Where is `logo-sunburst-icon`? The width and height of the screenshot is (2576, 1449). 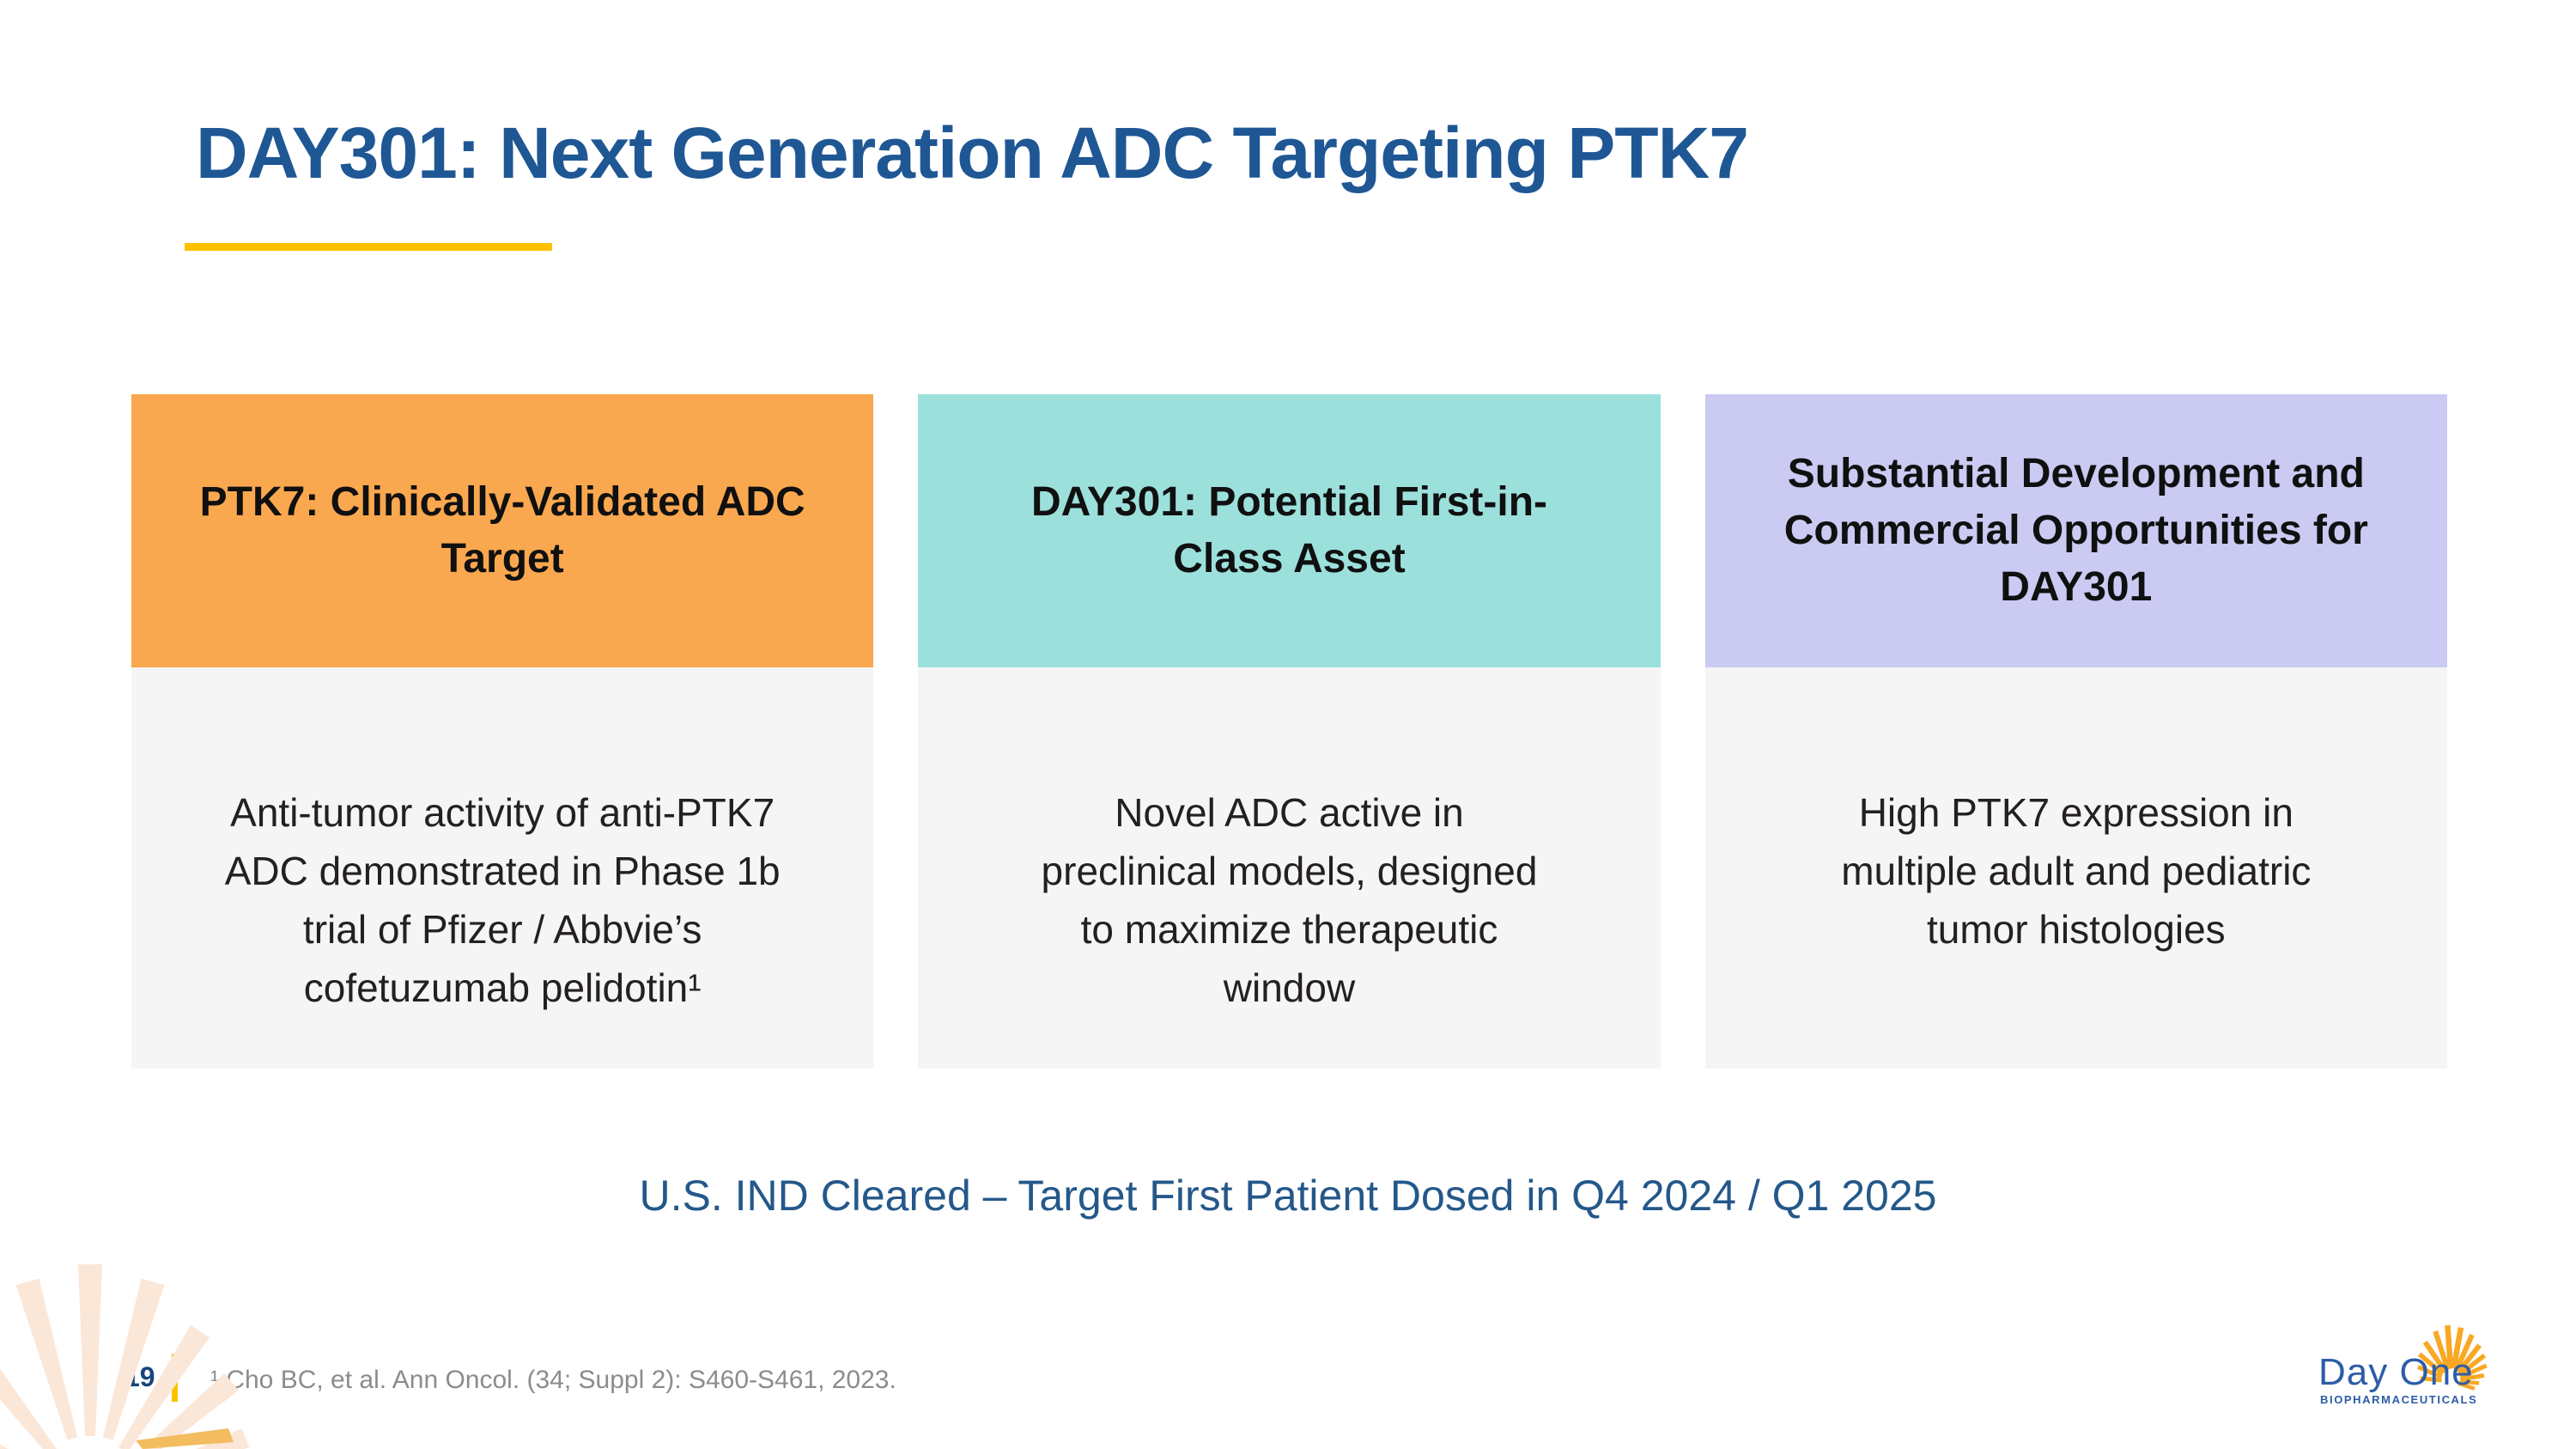 logo-sunburst-icon is located at coordinates (2452, 1357).